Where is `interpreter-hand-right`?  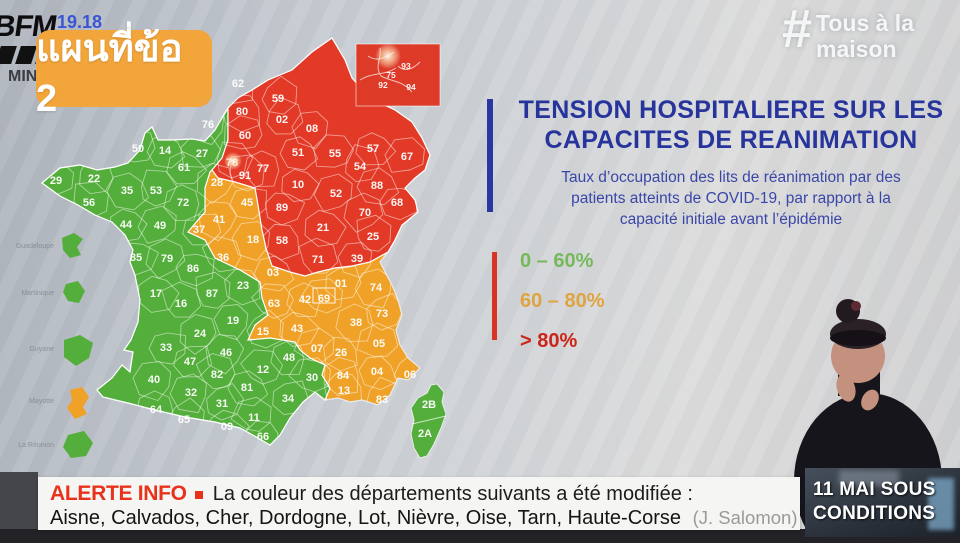 interpreter-hand-right is located at coordinates (870, 400).